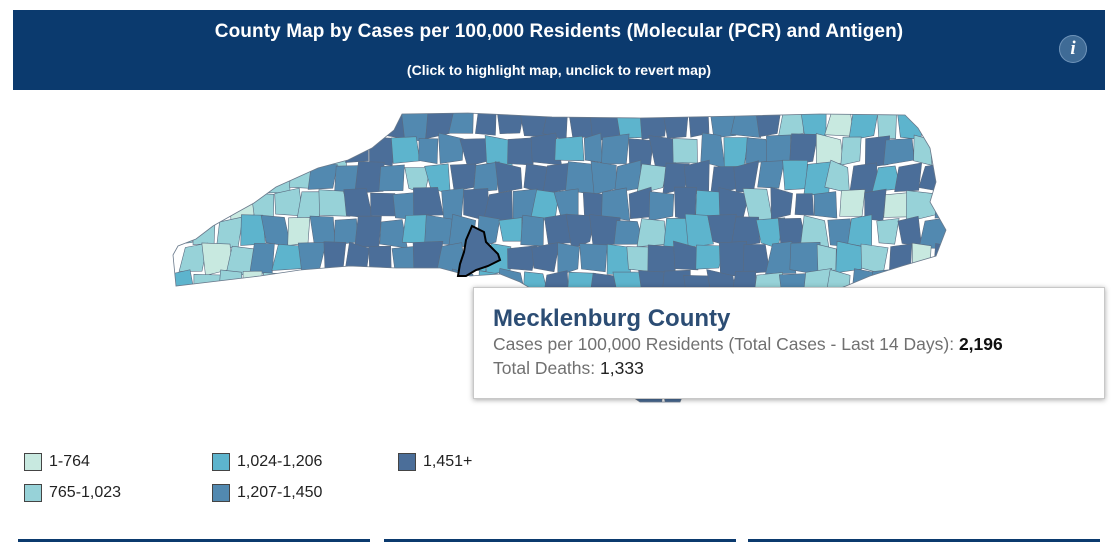 The width and height of the screenshot is (1118, 542). I want to click on county-mecklenburg-highlight, so click(479, 250).